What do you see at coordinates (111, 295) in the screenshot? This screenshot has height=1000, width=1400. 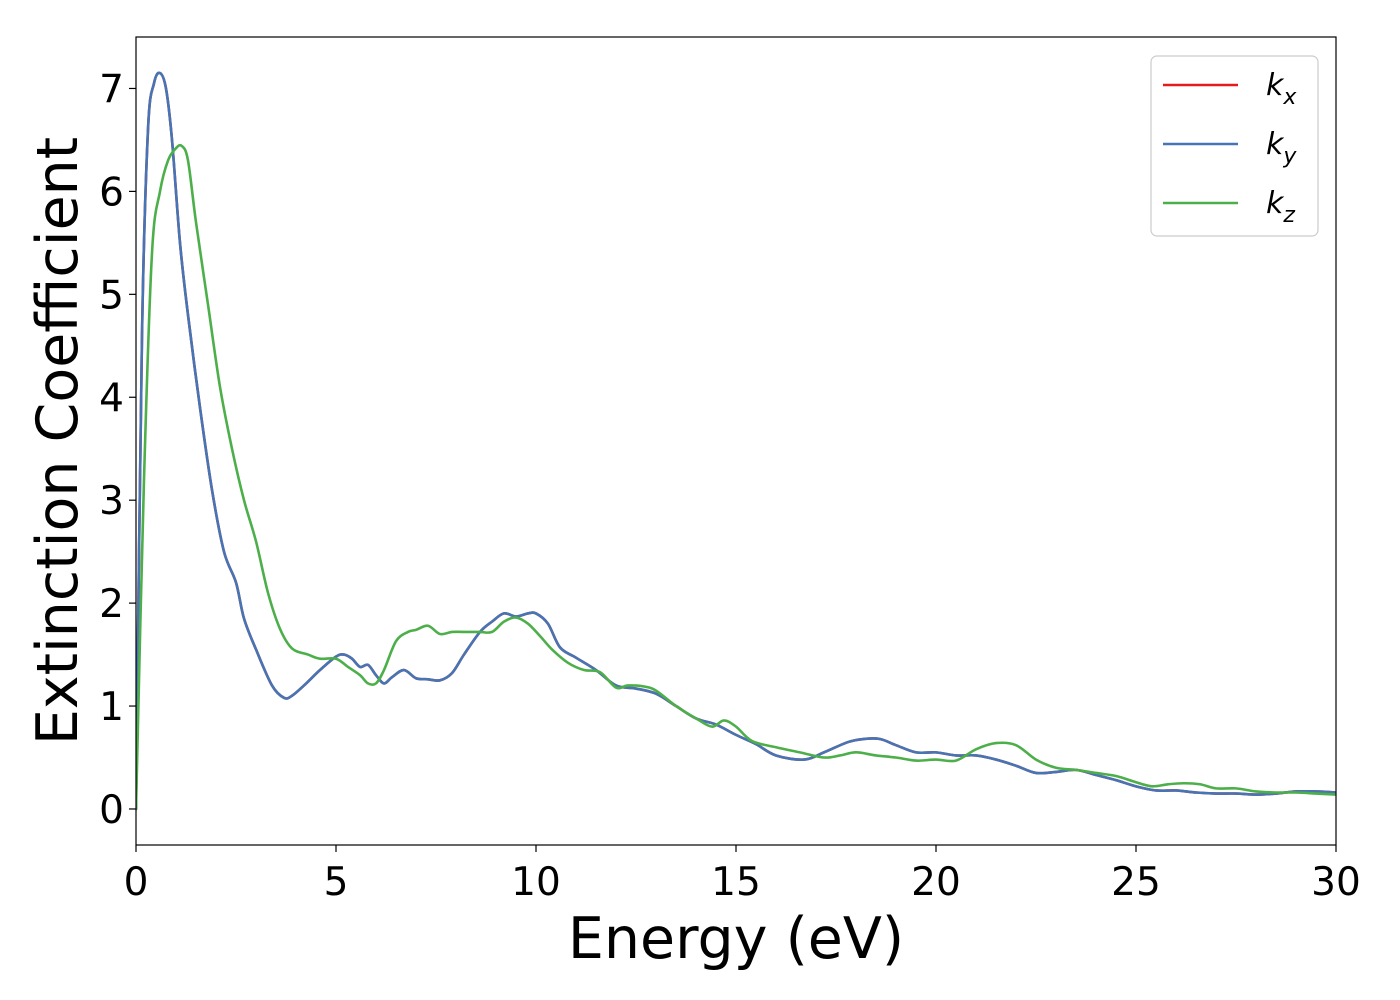 I see `y-tick-label: 5` at bounding box center [111, 295].